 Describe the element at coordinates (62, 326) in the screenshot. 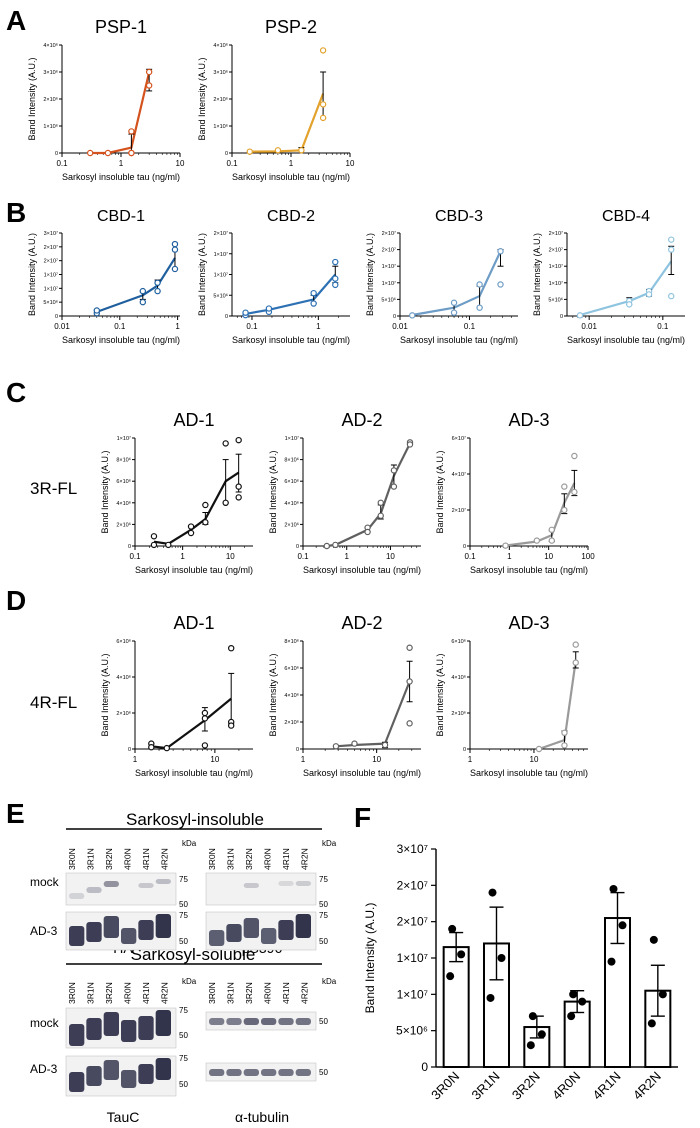

I see `x-tick-label: 0.01` at that location.